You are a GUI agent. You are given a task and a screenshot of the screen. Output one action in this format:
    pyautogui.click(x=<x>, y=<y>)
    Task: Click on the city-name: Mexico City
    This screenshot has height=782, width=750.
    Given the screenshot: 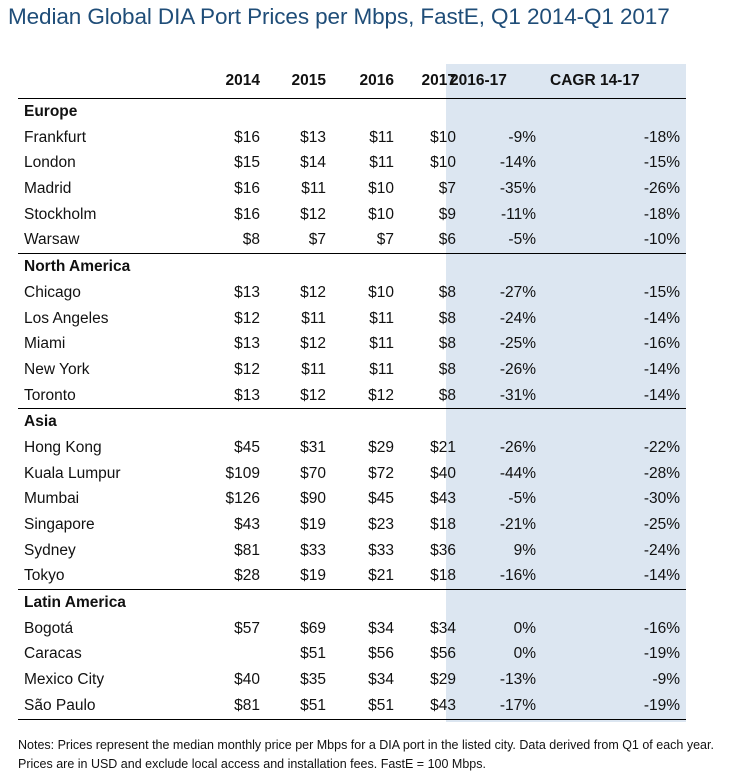 What is the action you would take?
    pyautogui.click(x=64, y=680)
    